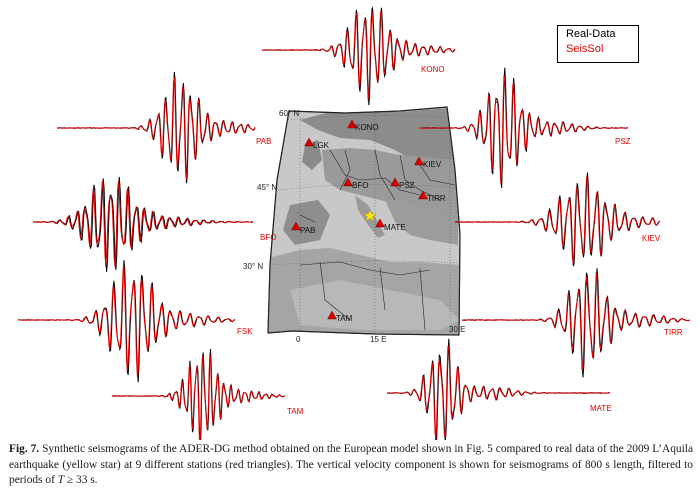 This screenshot has width=700, height=501. I want to click on station-markers: KONO LGK KIEV BFO PSZ TIRR PAB MATE TAM, so click(368, 221).